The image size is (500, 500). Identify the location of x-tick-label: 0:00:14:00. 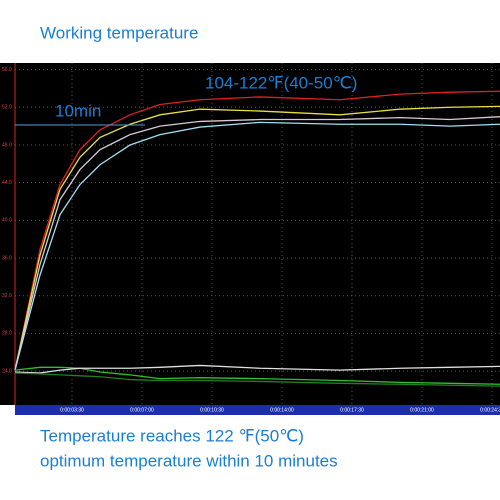
(282, 410).